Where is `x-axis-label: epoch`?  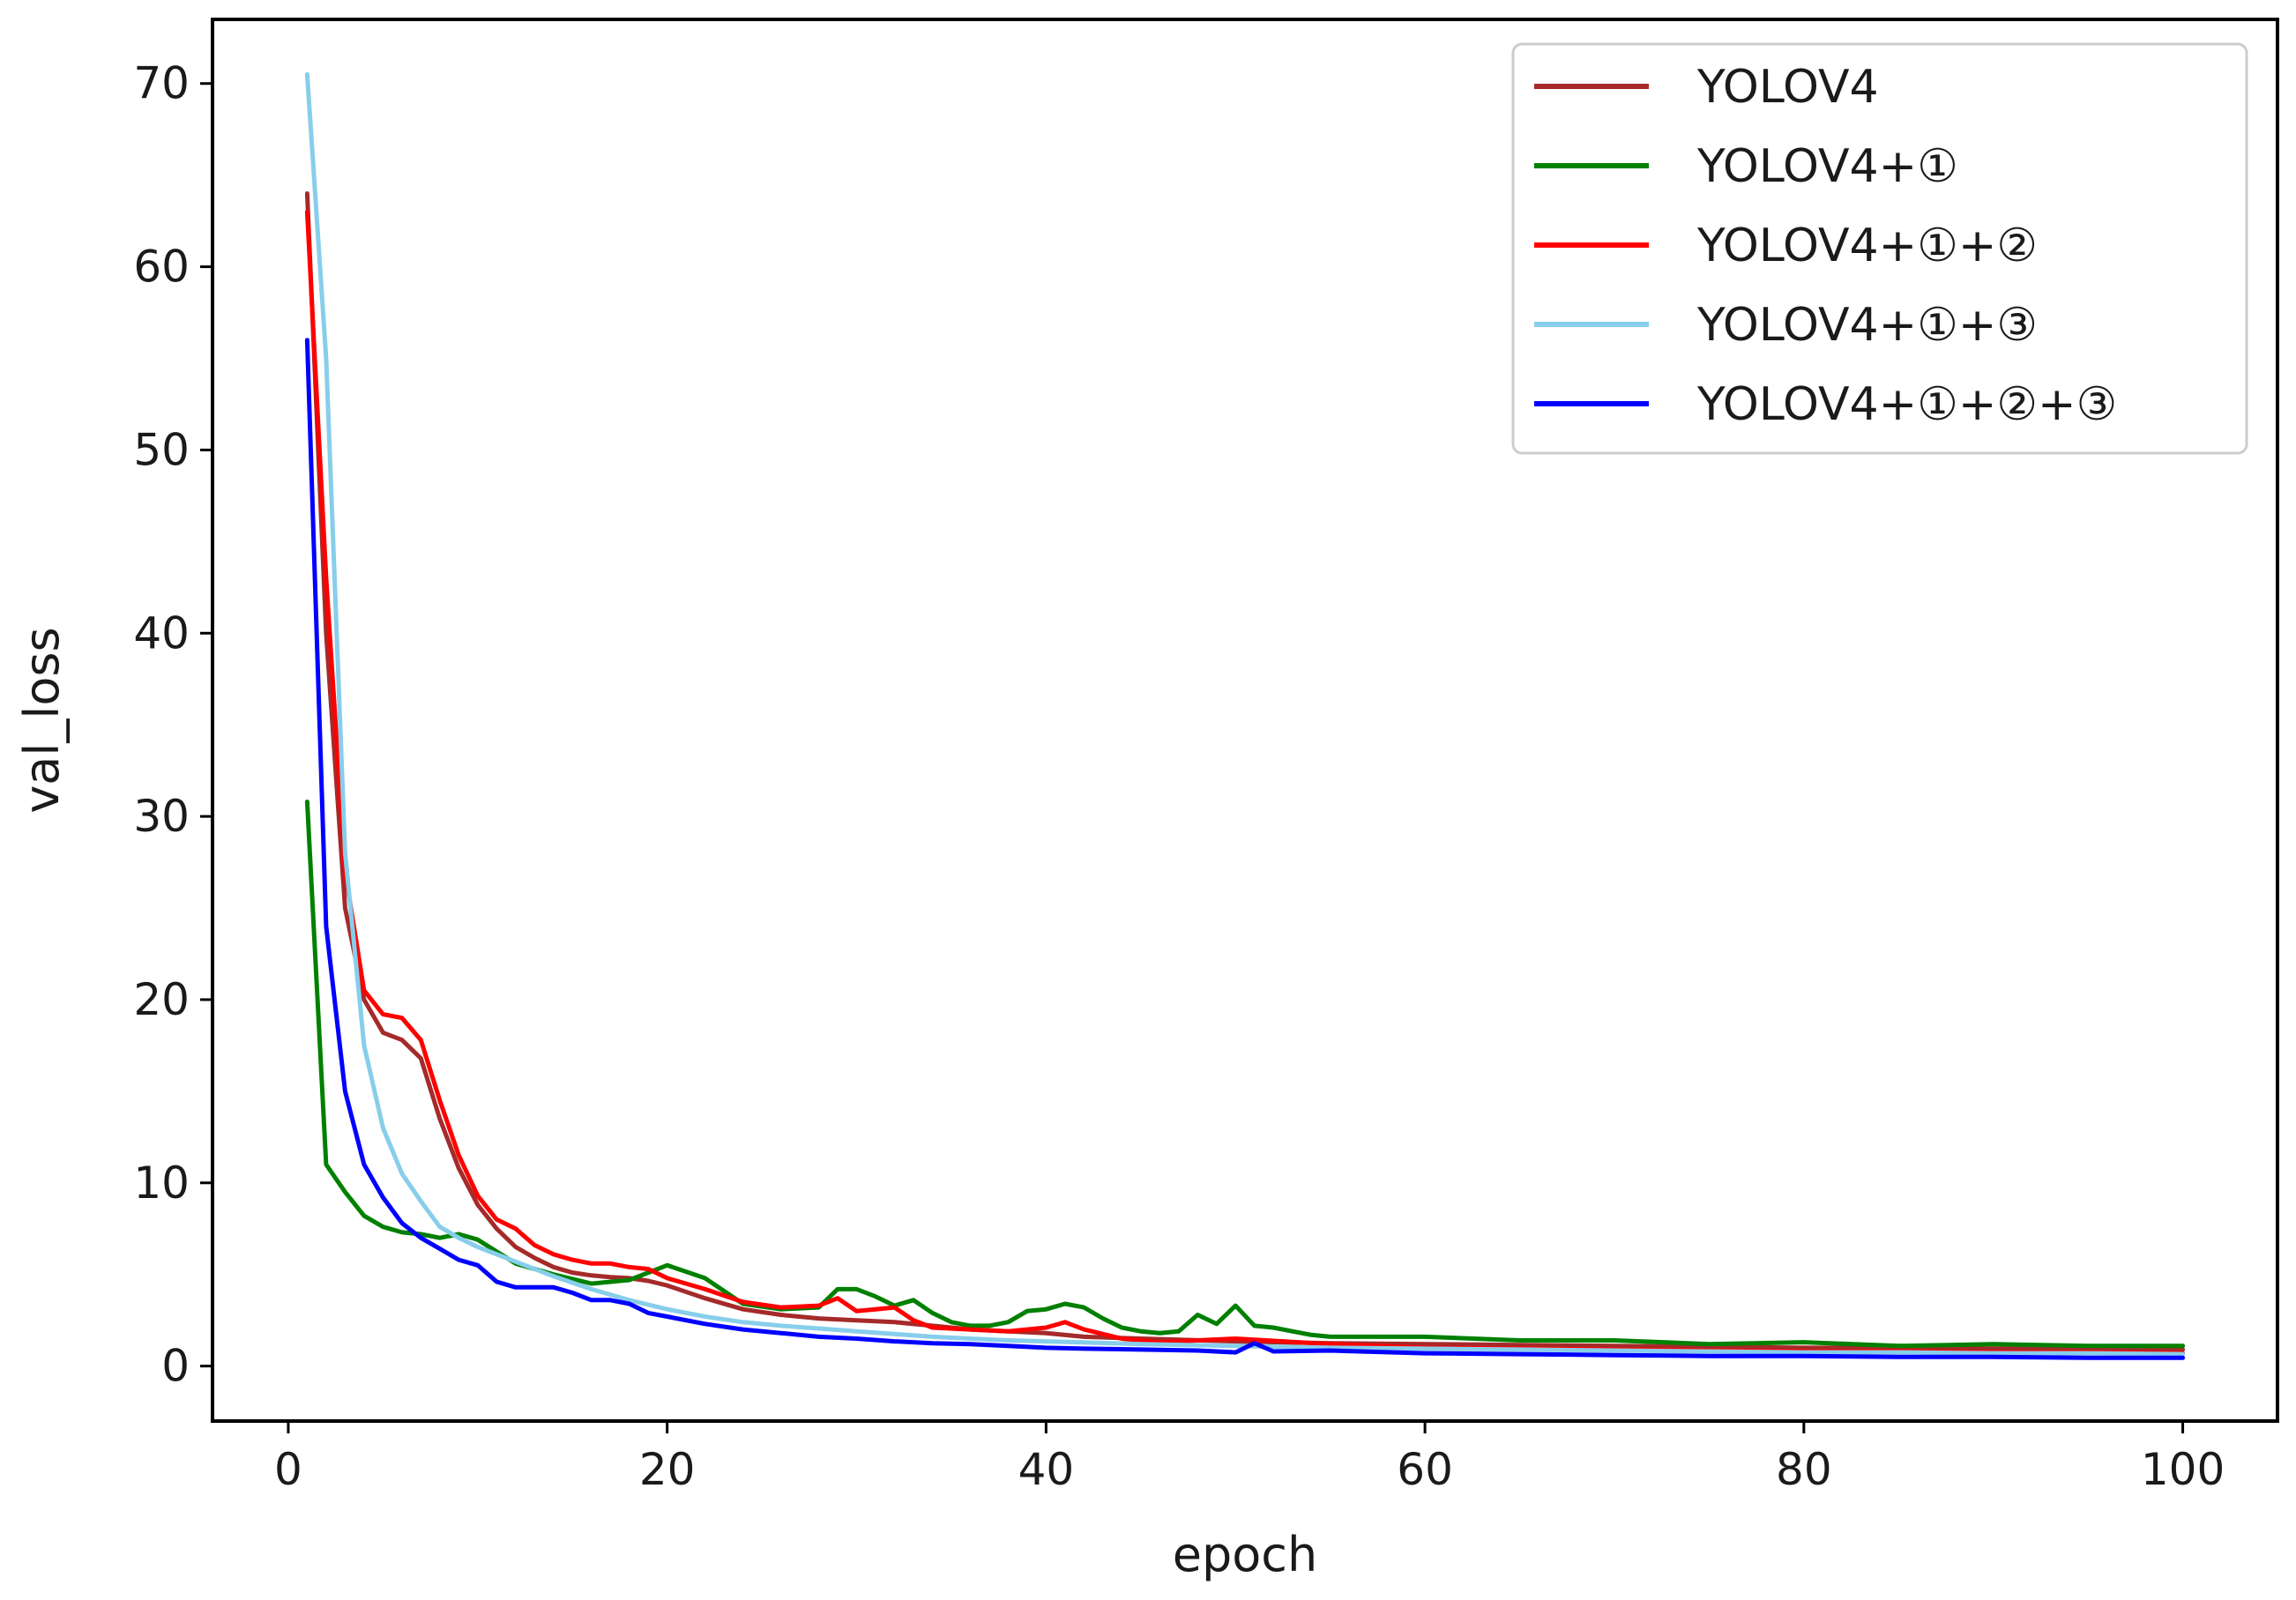
x-axis-label: epoch is located at coordinates (1245, 1554).